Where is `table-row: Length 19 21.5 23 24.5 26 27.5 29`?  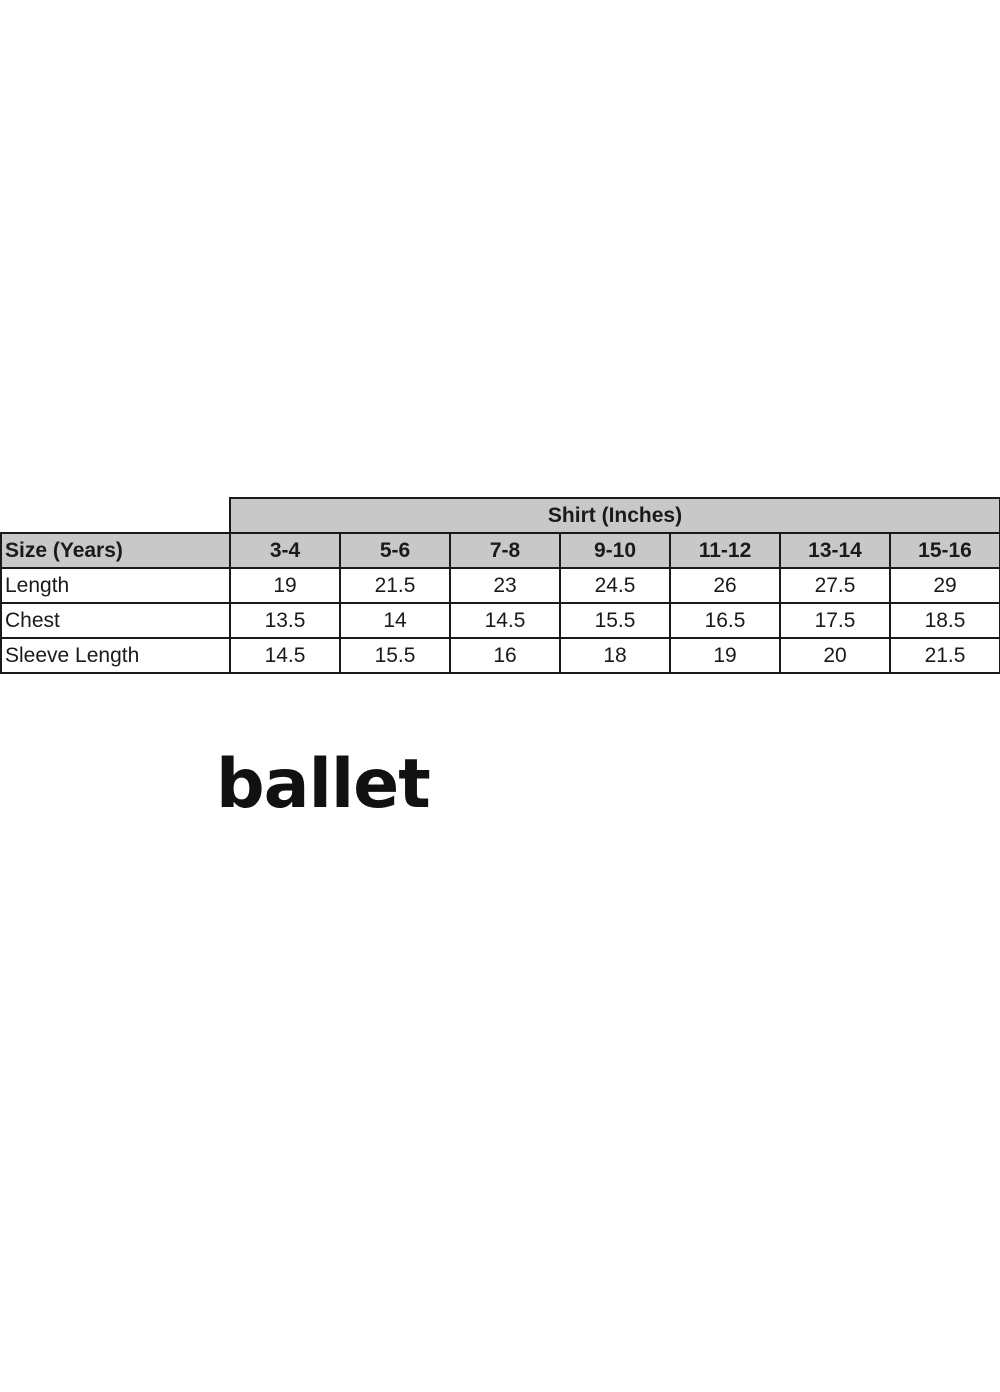 table-row: Length 19 21.5 23 24.5 26 27.5 29 is located at coordinates (500, 585).